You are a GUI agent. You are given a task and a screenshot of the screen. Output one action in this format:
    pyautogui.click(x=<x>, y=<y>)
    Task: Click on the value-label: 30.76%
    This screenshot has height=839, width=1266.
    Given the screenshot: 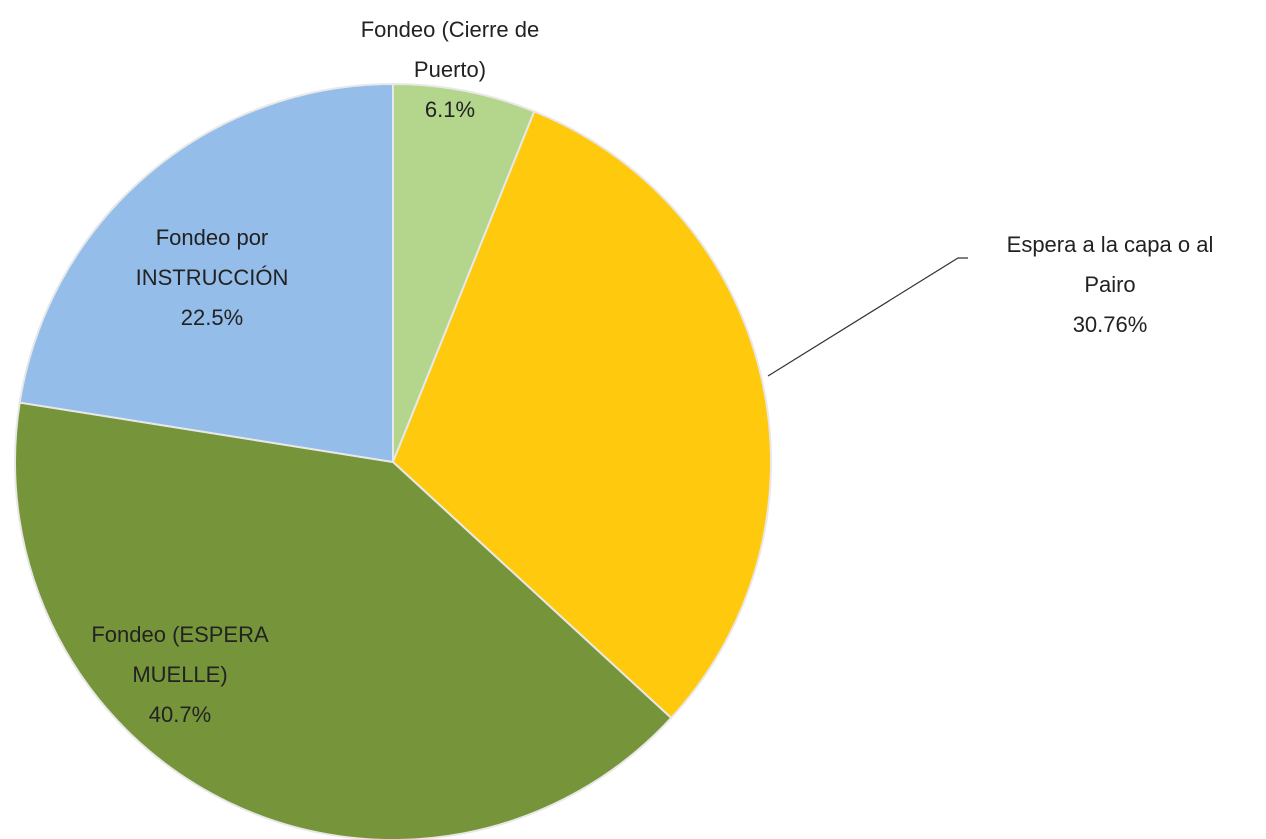 What is the action you would take?
    pyautogui.click(x=1110, y=324)
    